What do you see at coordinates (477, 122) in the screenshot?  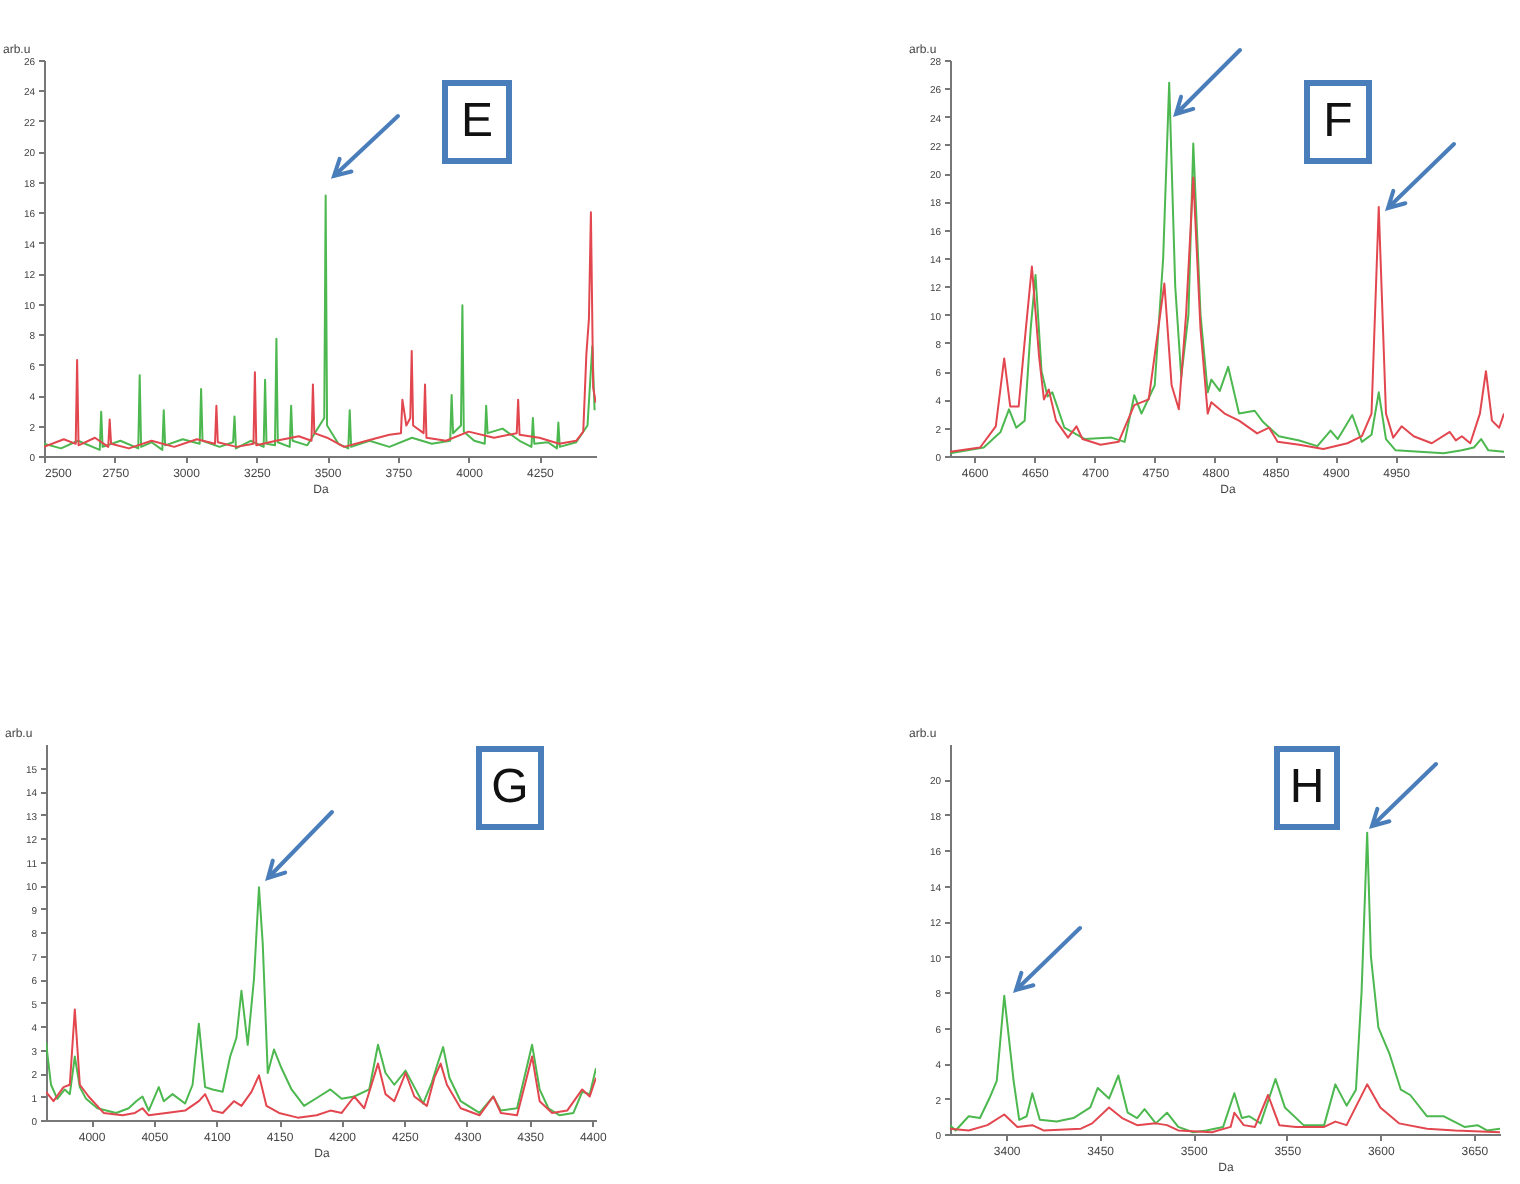 I see `annotation: E` at bounding box center [477, 122].